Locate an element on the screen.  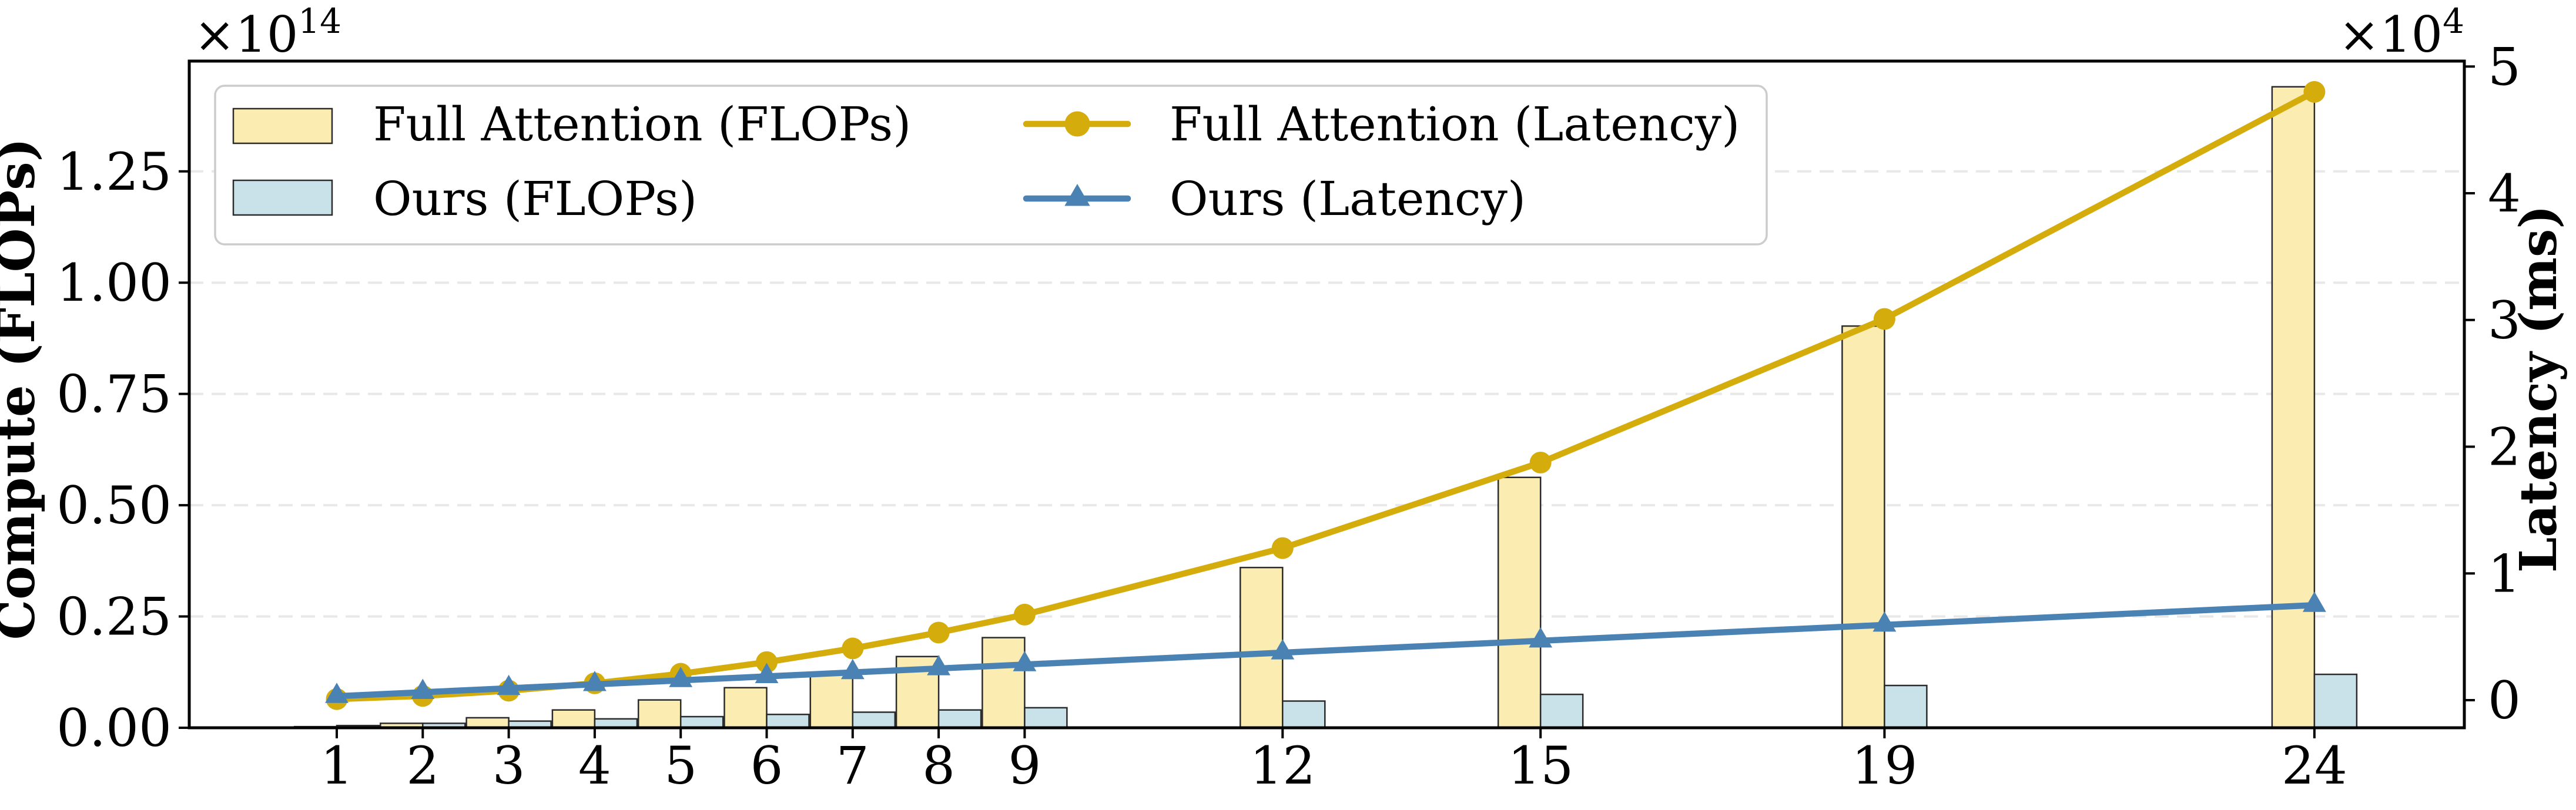
y-left-tick-label: 0.00 is located at coordinates (114, 728).